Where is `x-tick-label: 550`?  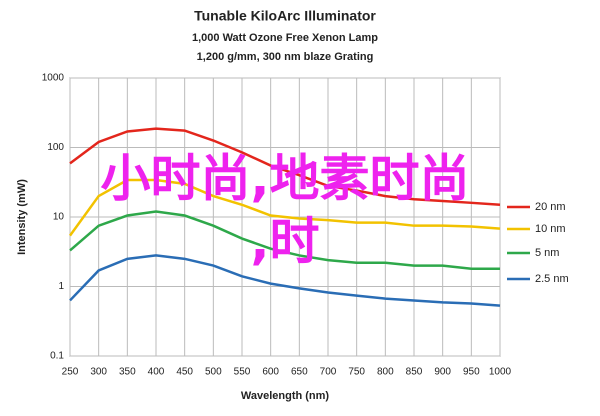
x-tick-label: 550 is located at coordinates (242, 372).